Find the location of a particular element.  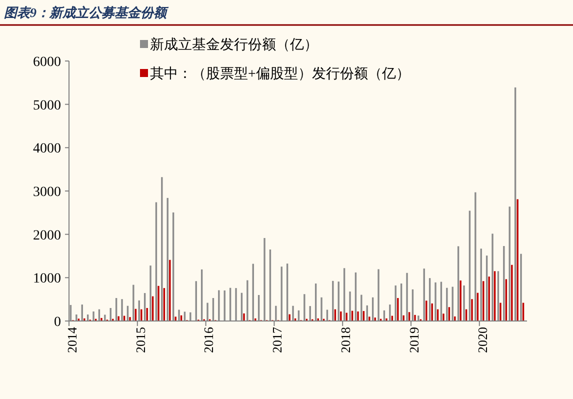

x-tick-label: 2014 is located at coordinates (72, 339).